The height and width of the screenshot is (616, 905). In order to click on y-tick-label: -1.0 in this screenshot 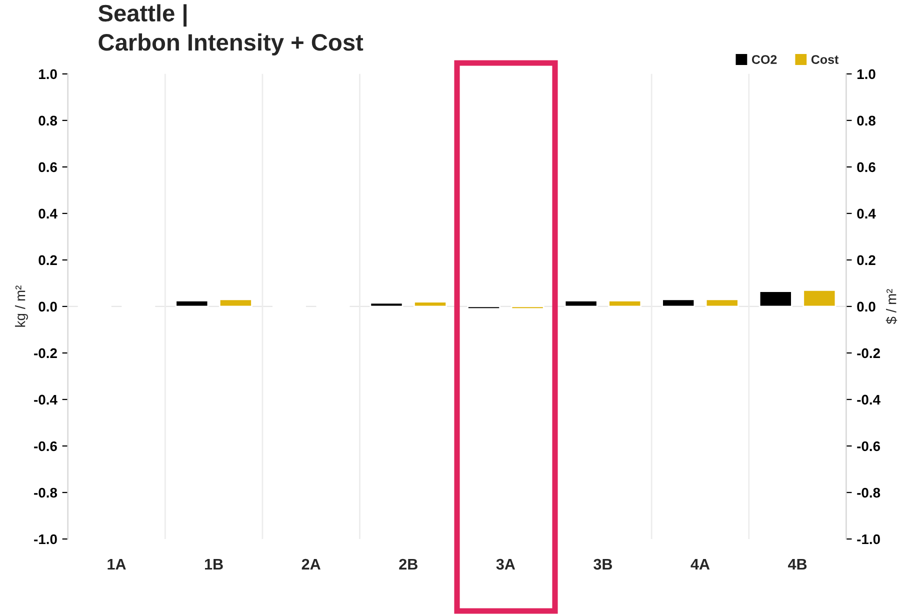, I will do `click(45, 539)`.